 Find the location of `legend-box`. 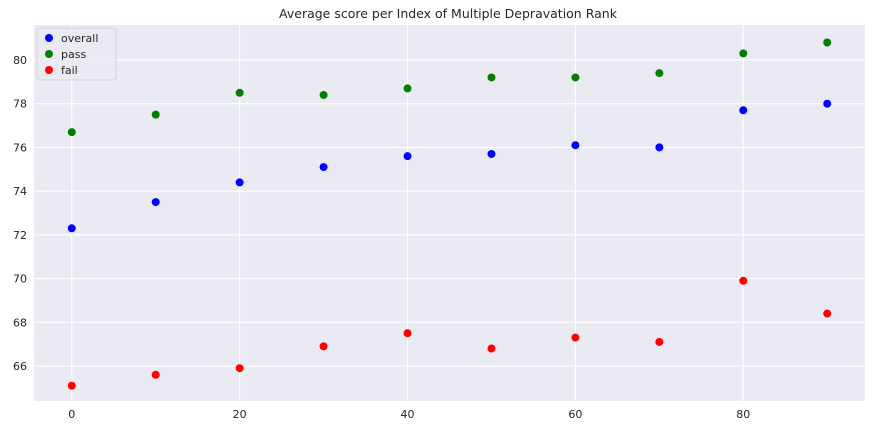

legend-box is located at coordinates (76, 54).